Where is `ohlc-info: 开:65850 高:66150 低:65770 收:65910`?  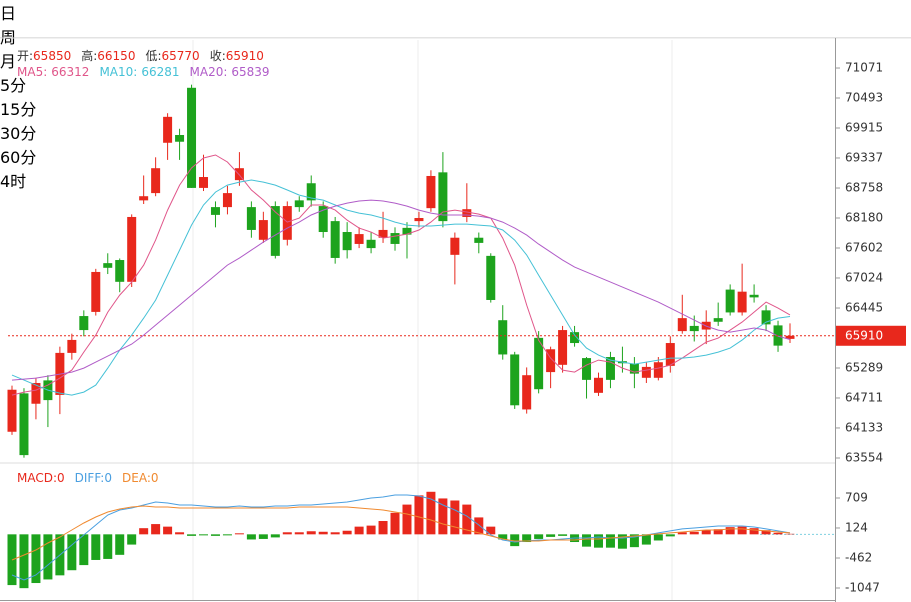
ohlc-info: 开:65850 高:66150 低:65770 收:65910 is located at coordinates (145, 55).